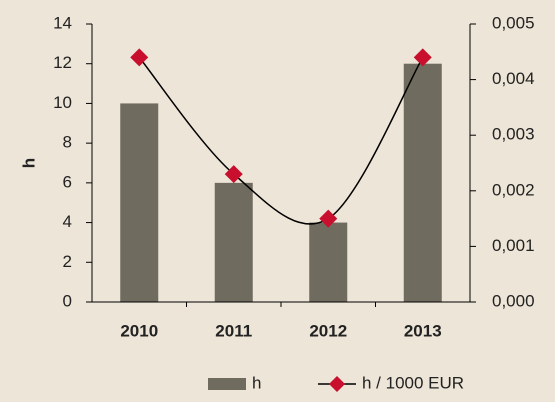 The height and width of the screenshot is (402, 555). Describe the element at coordinates (67, 181) in the screenshot. I see `y-tick-label: 6` at that location.